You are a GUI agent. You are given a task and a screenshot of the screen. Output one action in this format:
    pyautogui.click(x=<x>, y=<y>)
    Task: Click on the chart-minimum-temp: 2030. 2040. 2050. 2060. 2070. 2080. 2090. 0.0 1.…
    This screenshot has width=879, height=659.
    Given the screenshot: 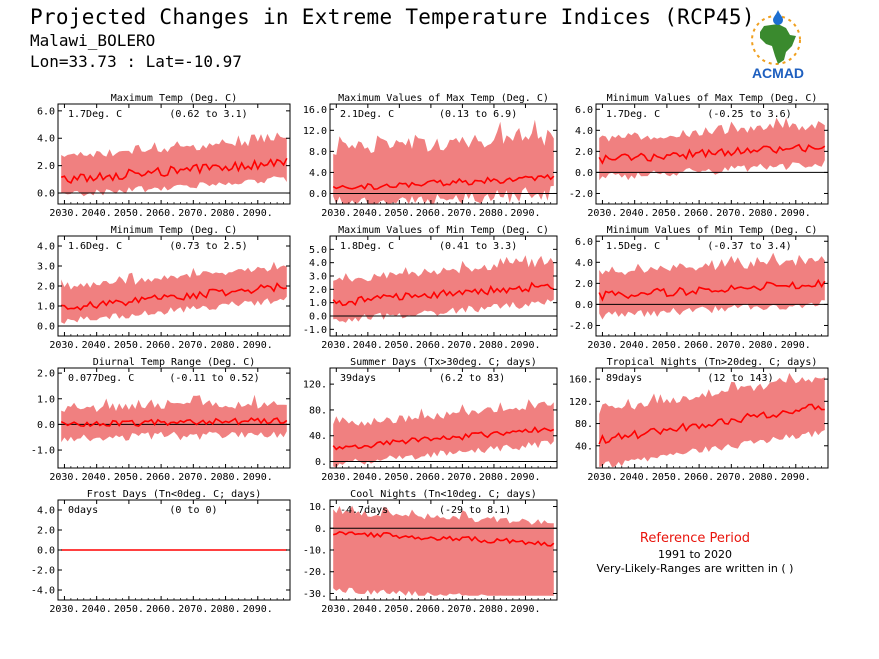 What is the action you would take?
    pyautogui.click(x=164, y=288)
    